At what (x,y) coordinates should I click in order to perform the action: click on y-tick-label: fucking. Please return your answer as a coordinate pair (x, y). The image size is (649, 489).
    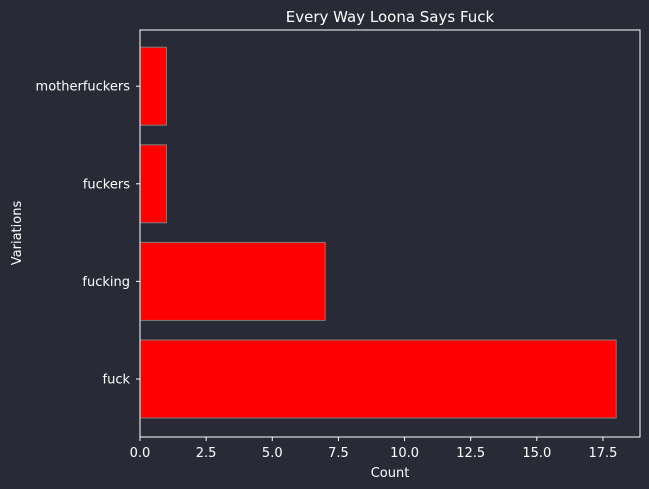
    Looking at the image, I should click on (106, 282).